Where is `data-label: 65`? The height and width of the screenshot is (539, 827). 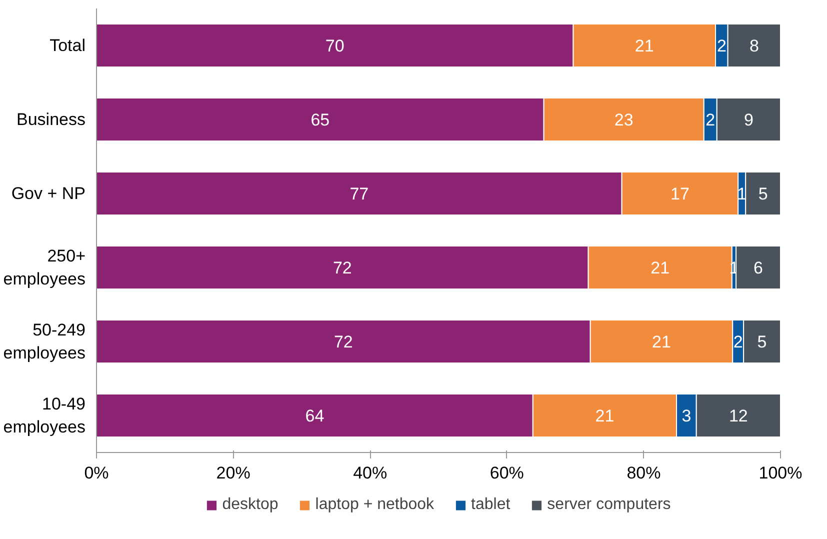 data-label: 65 is located at coordinates (320, 120).